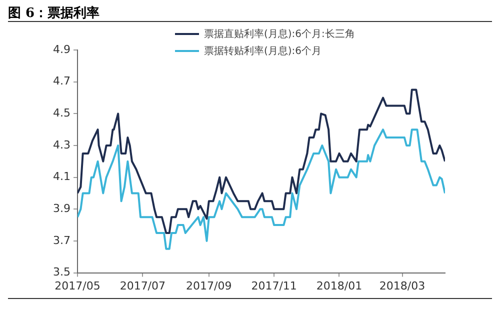 The image size is (500, 322). What do you see at coordinates (61, 145) in the screenshot?
I see `y-tick-label: 4.3` at bounding box center [61, 145].